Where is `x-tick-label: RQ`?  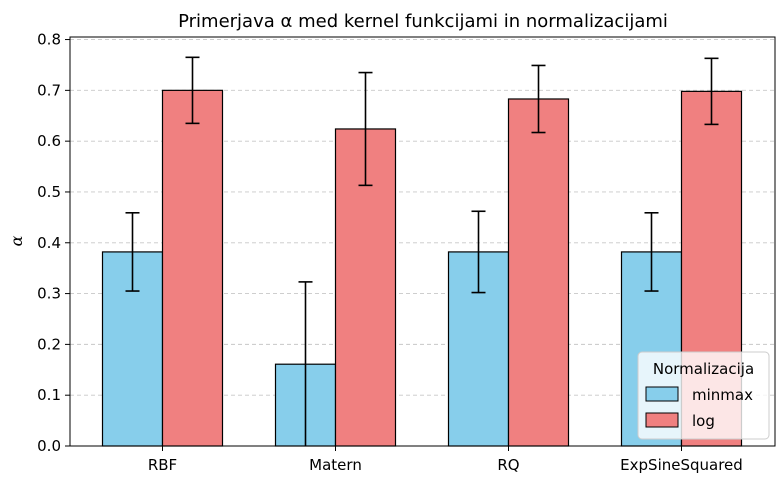
x-tick-label: RQ is located at coordinates (508, 465).